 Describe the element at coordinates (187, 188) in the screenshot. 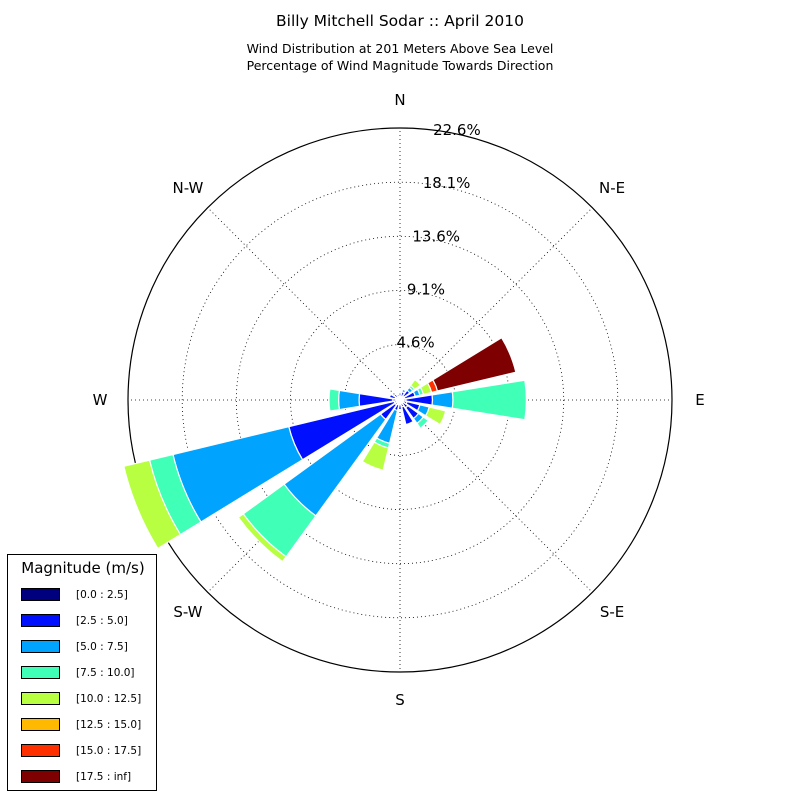

I see `direction-label: N-W` at that location.